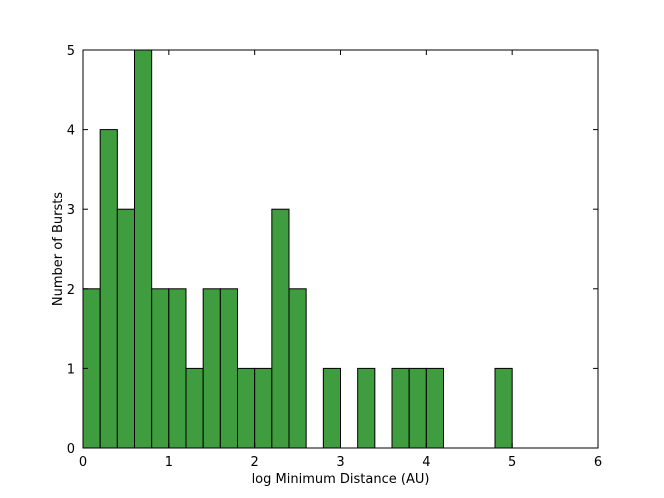 Image resolution: width=664 pixels, height=498 pixels. Describe the element at coordinates (58, 249) in the screenshot. I see `y-axis-label: Number of Bursts` at that location.